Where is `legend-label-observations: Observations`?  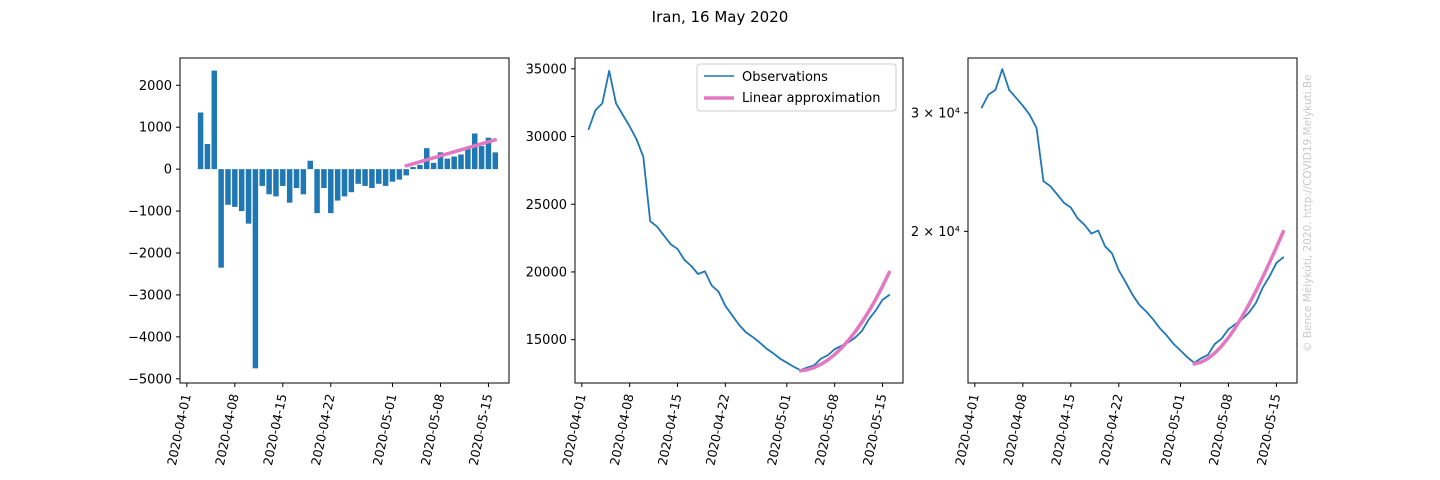
legend-label-observations: Observations is located at coordinates (785, 77).